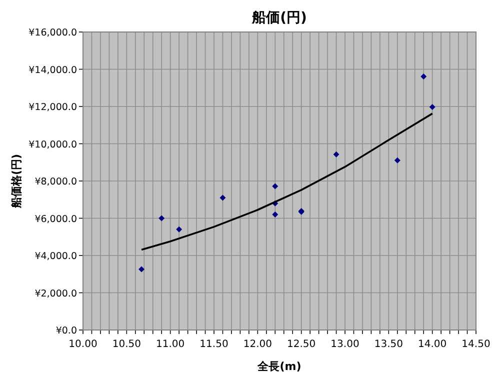 The image size is (500, 382). I want to click on y-tick-label: ¥10,000.0, so click(52, 144).